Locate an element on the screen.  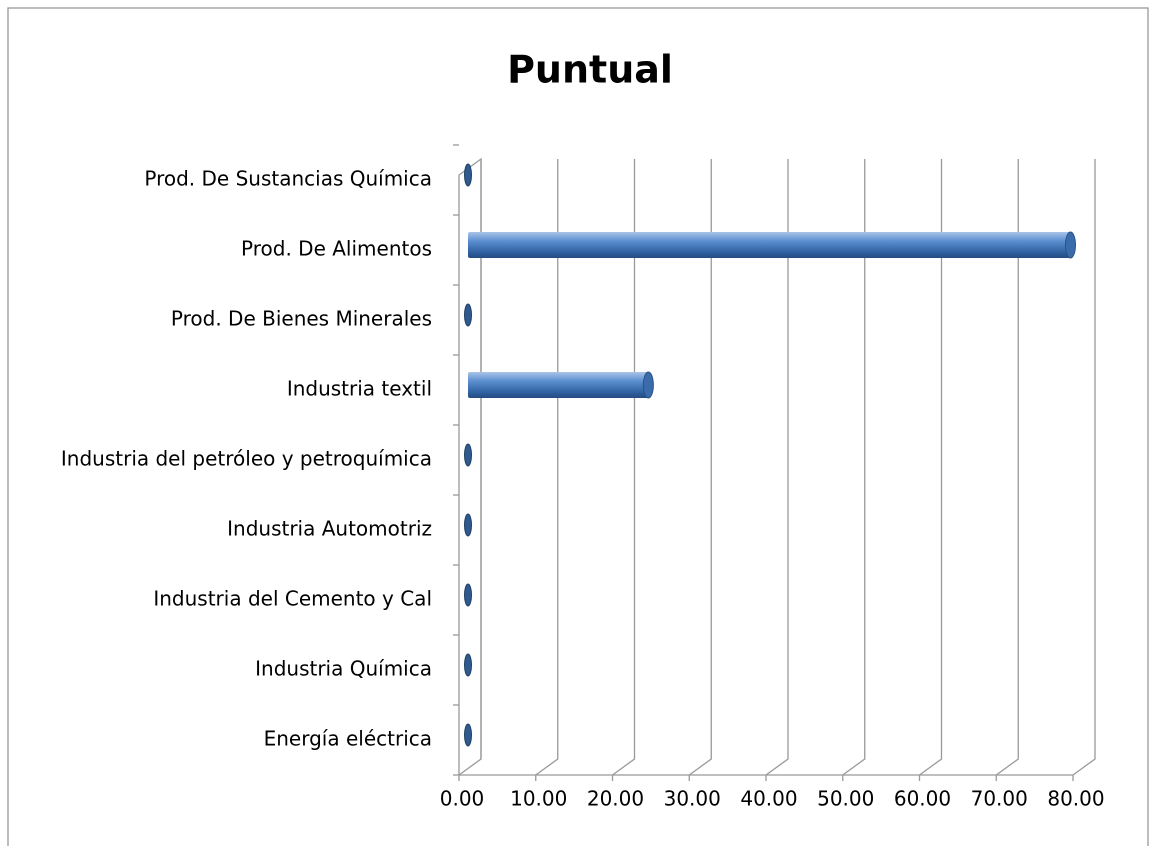
x-tick-label: 20.00 is located at coordinates (615, 799).